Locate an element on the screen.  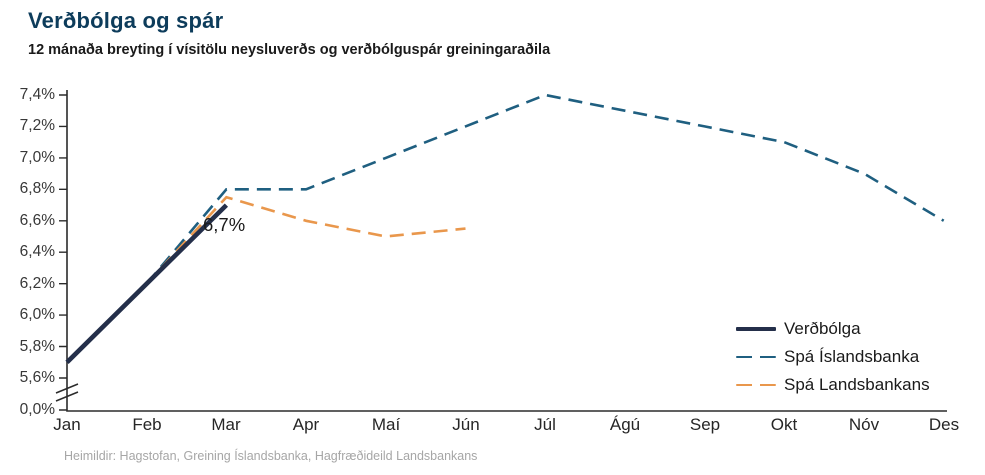
y-tick-label: 5,6% is located at coordinates (37, 377).